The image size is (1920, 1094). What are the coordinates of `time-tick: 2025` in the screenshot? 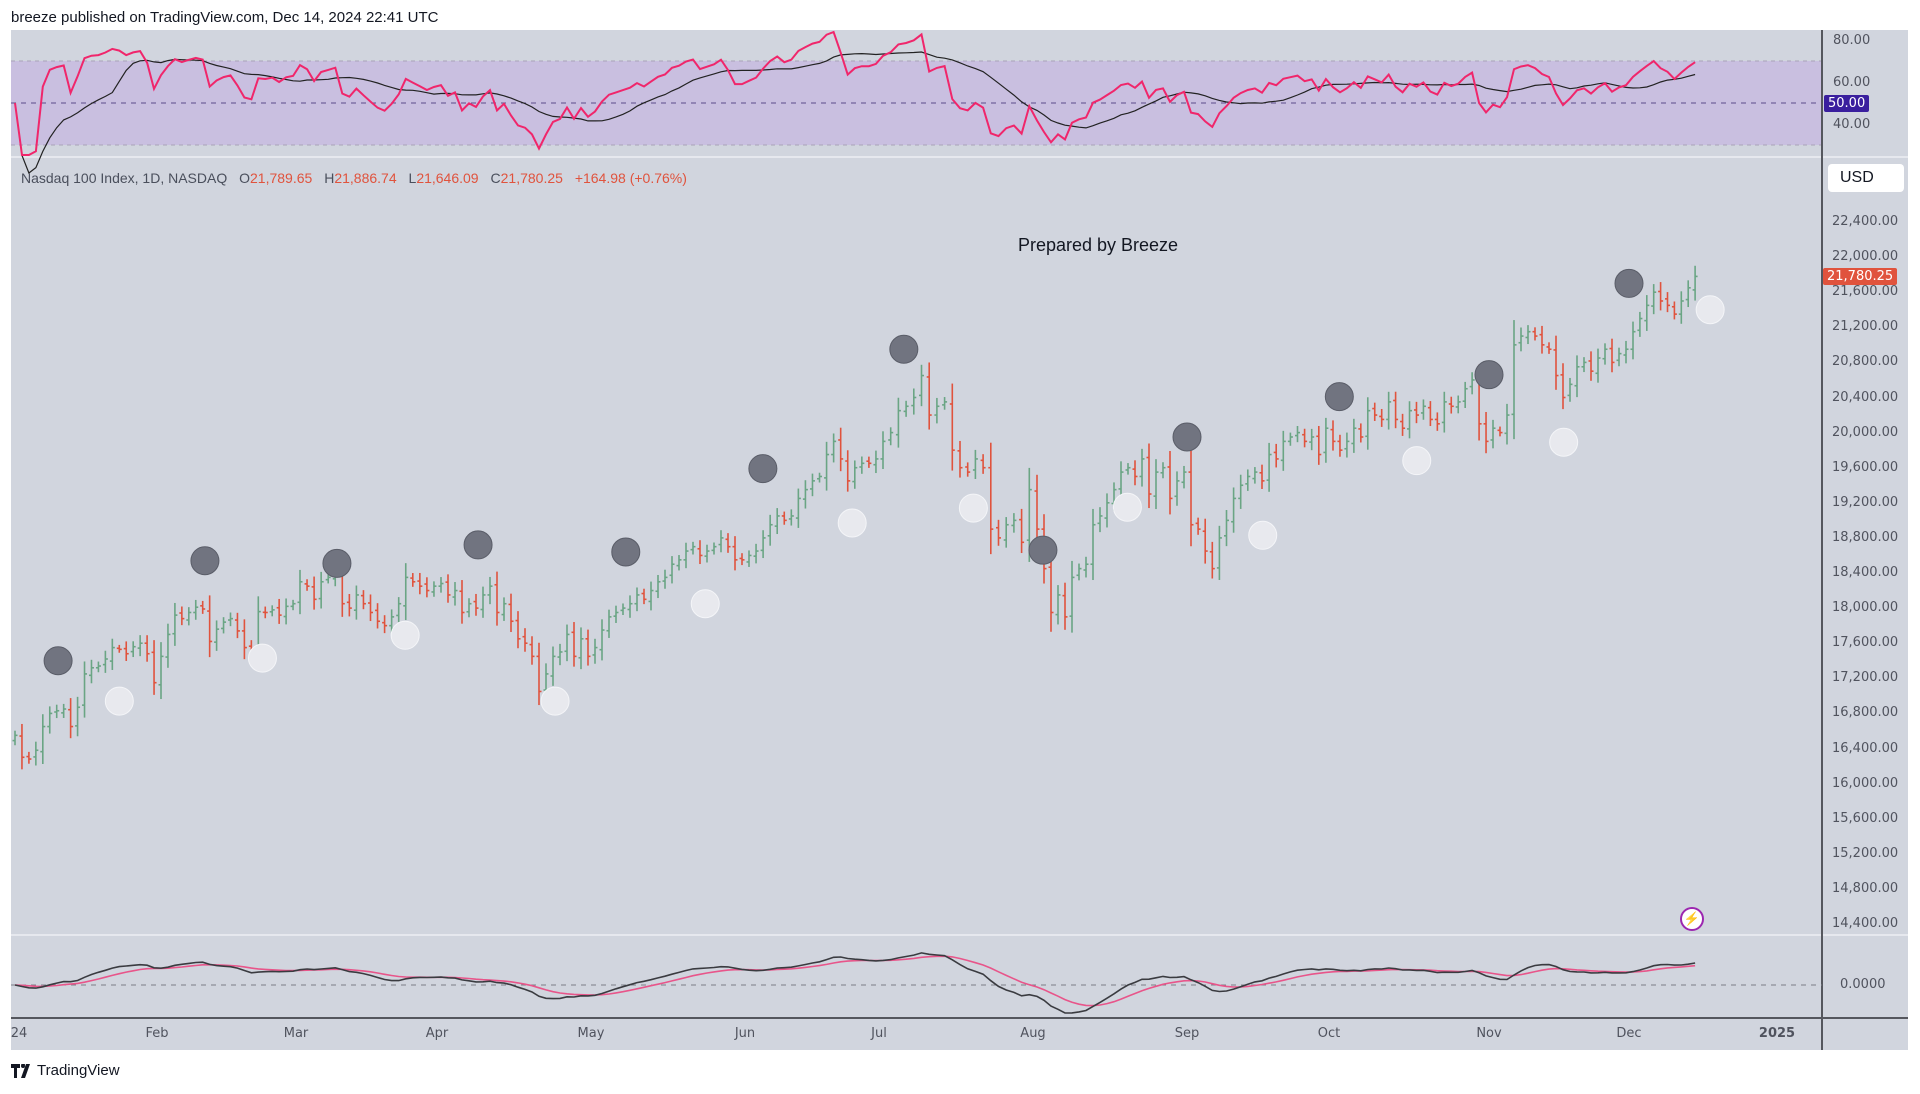 It's located at (1777, 1033).